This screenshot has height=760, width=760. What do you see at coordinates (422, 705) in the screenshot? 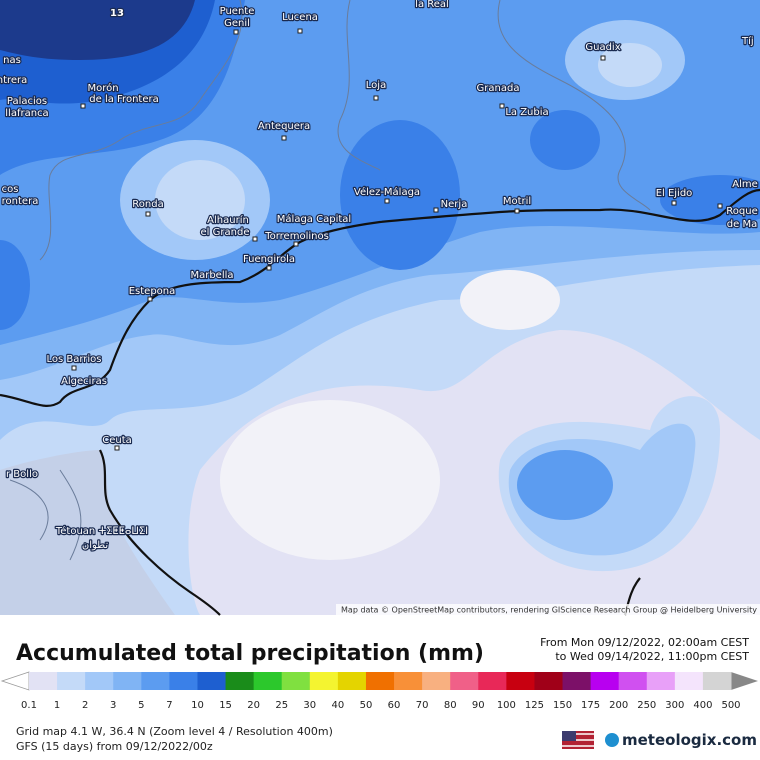
I see `legend-label: 70` at bounding box center [422, 705].